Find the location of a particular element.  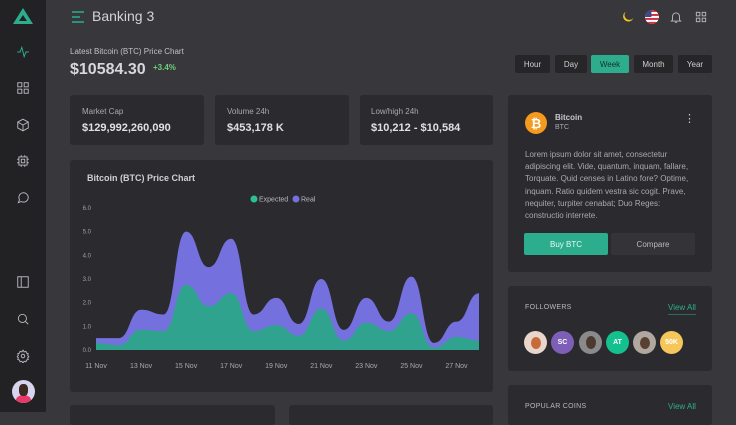

stat-value: $129,992,260,090 is located at coordinates (126, 128).